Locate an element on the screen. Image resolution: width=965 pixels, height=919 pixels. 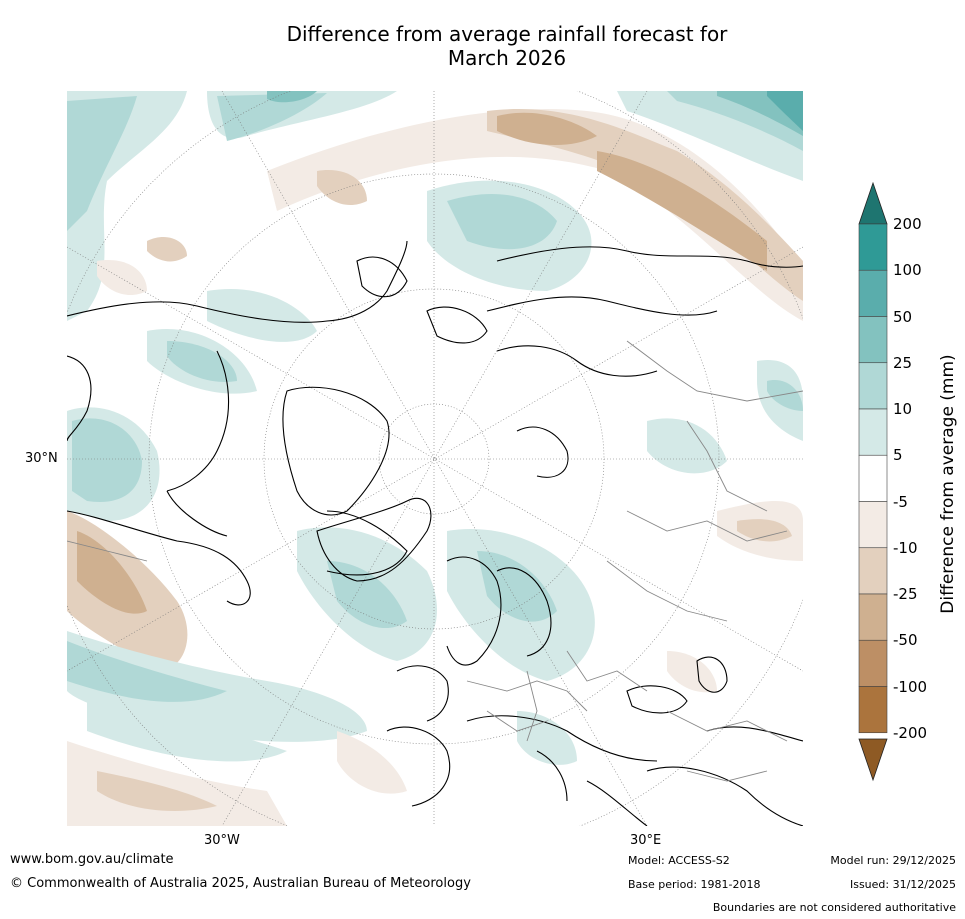
colorbar is located at coordinates (874, 483).